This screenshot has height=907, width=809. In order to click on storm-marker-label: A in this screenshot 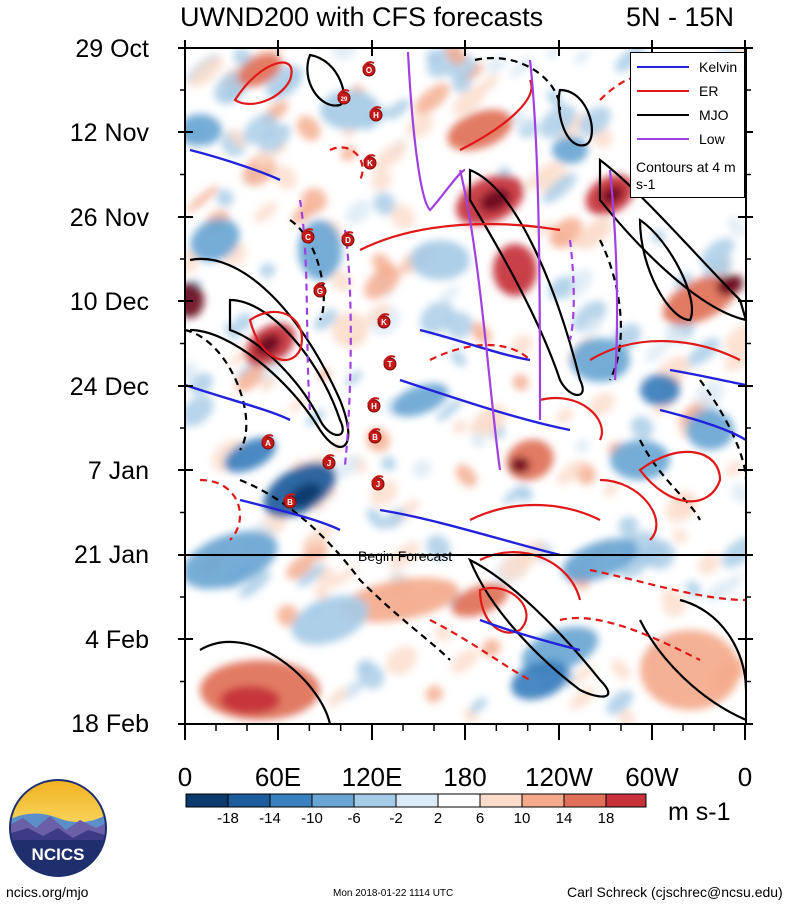, I will do `click(268, 443)`.